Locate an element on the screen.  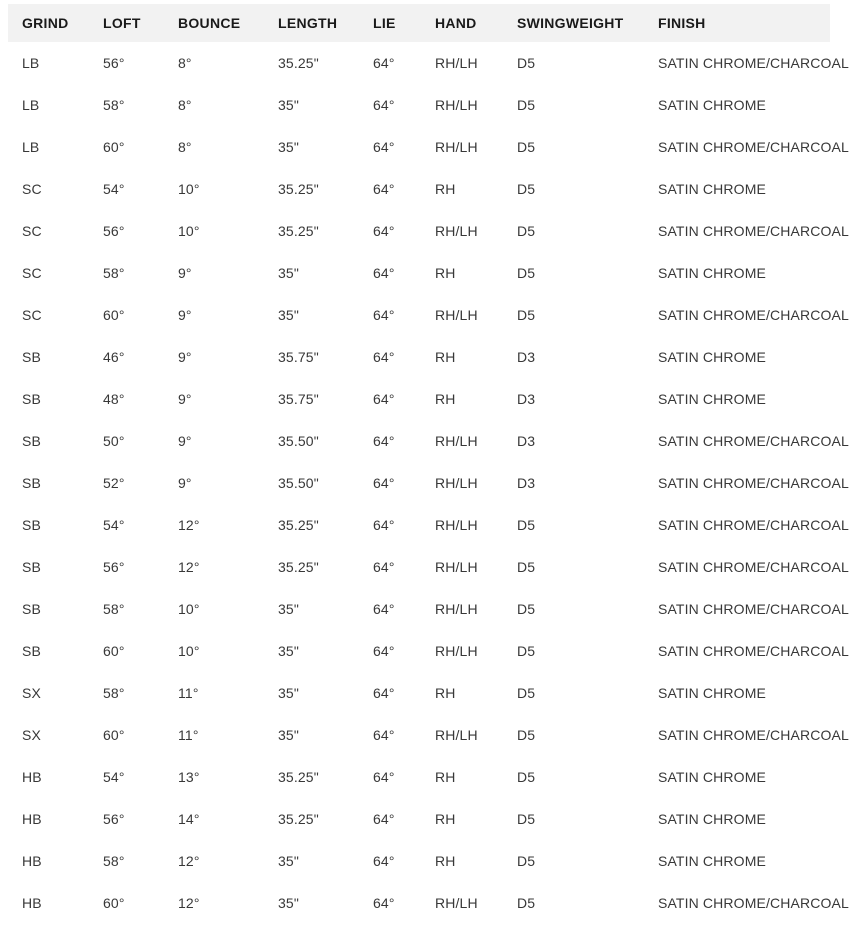
cell-loft: 60° is located at coordinates (114, 147).